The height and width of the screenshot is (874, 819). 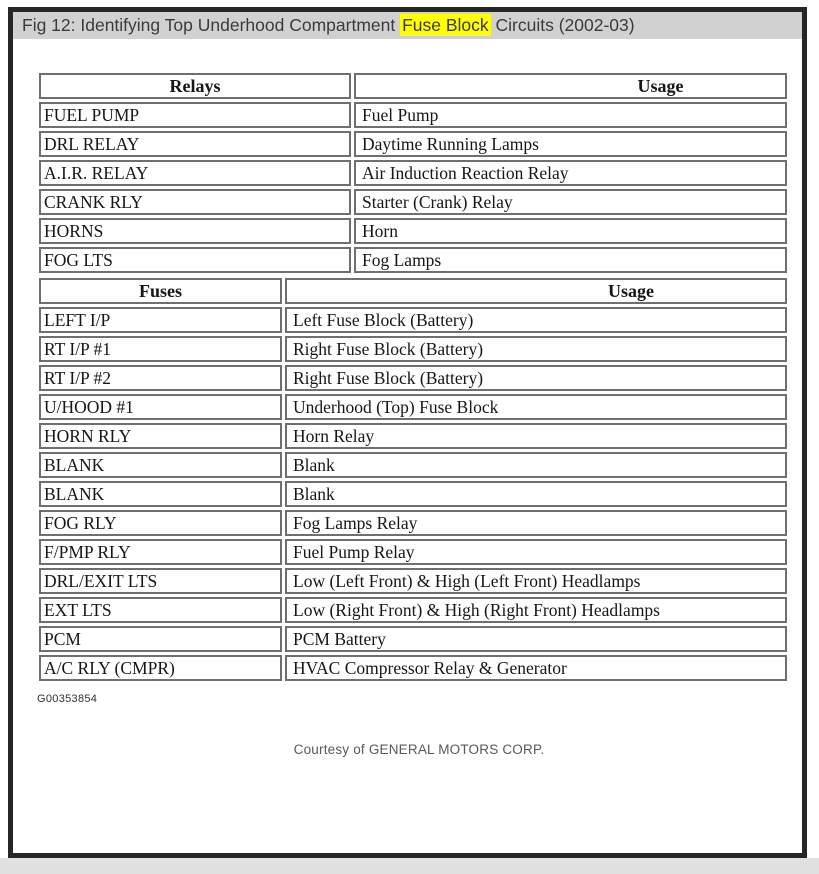 What do you see at coordinates (160, 610) in the screenshot?
I see `label-cell: EXT LTS` at bounding box center [160, 610].